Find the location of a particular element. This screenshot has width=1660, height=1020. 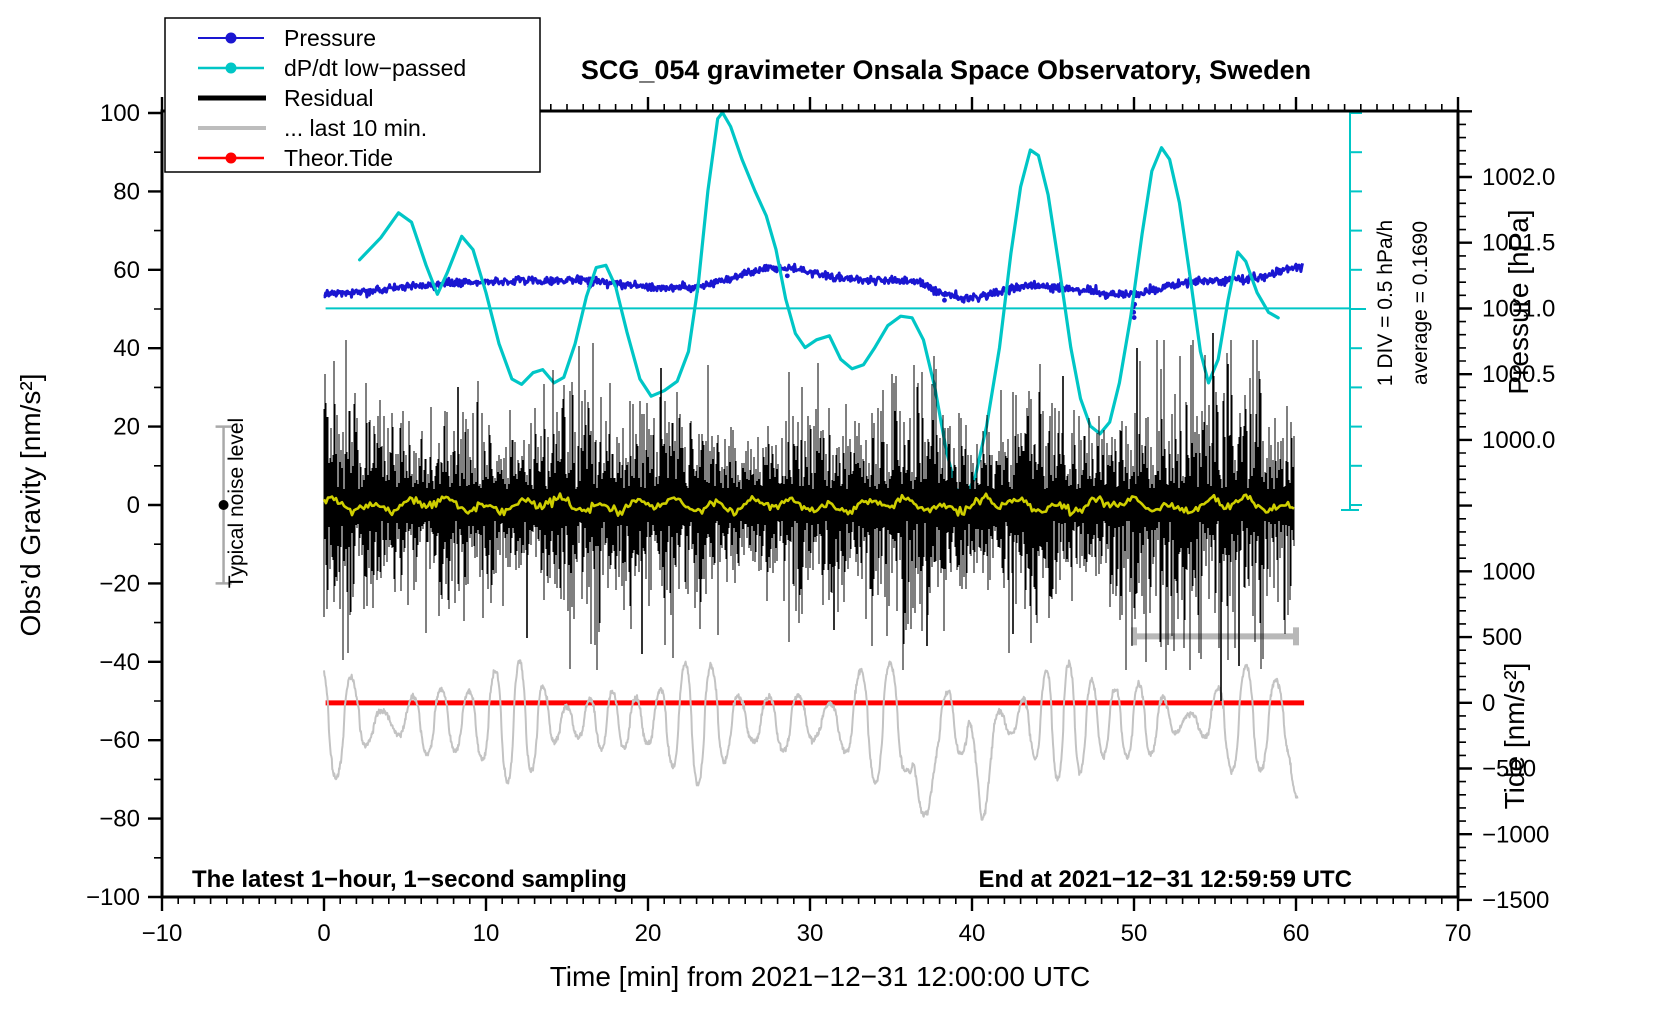

pressure-tick-label: 1001.5 is located at coordinates (1518, 243).